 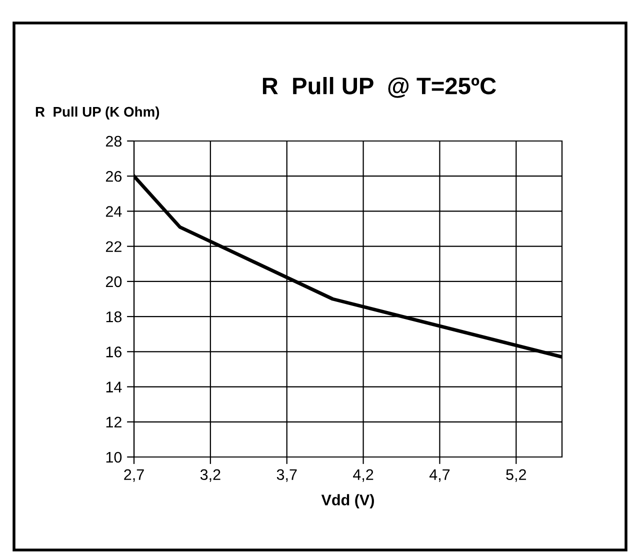 What do you see at coordinates (439, 475) in the screenshot?
I see `x-tick-label: 4,7` at bounding box center [439, 475].